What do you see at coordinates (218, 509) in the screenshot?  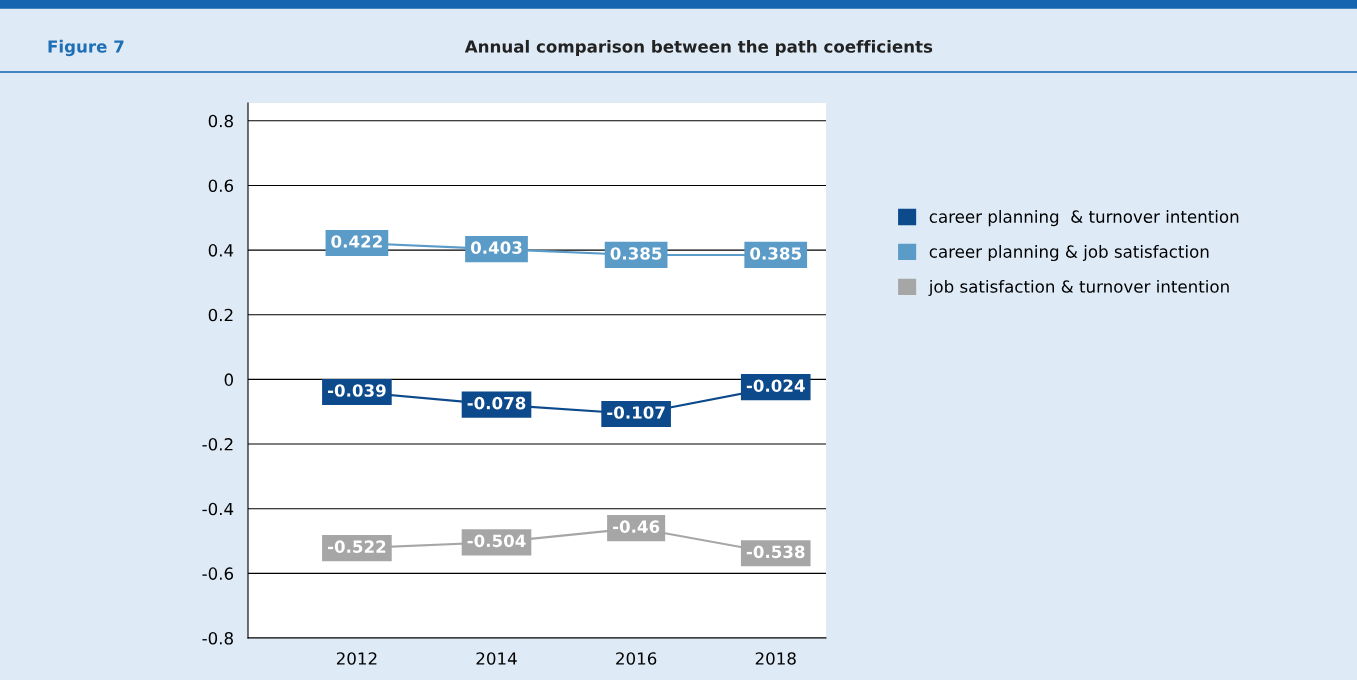 I see `y-tick-label: -0.4` at bounding box center [218, 509].